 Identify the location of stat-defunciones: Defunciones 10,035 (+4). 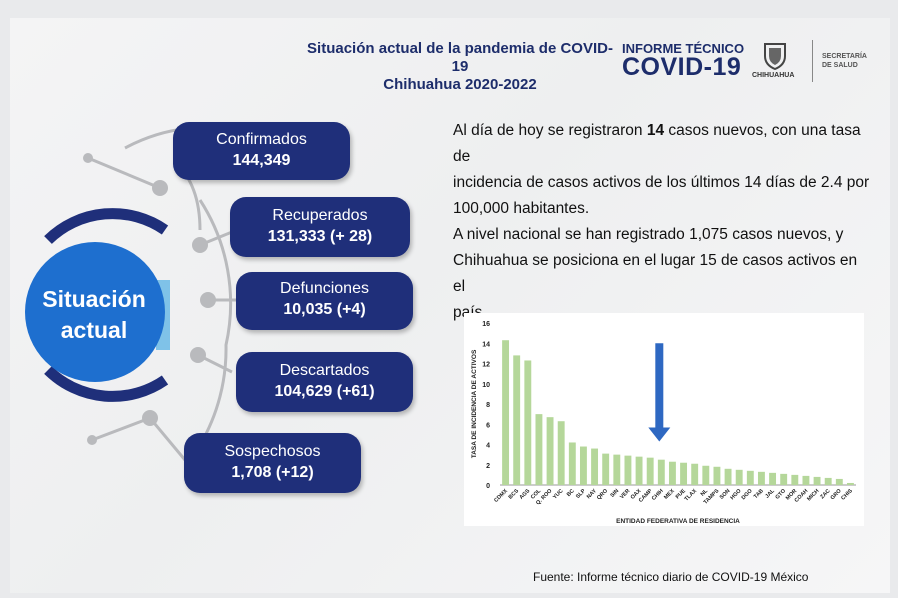
(324, 301).